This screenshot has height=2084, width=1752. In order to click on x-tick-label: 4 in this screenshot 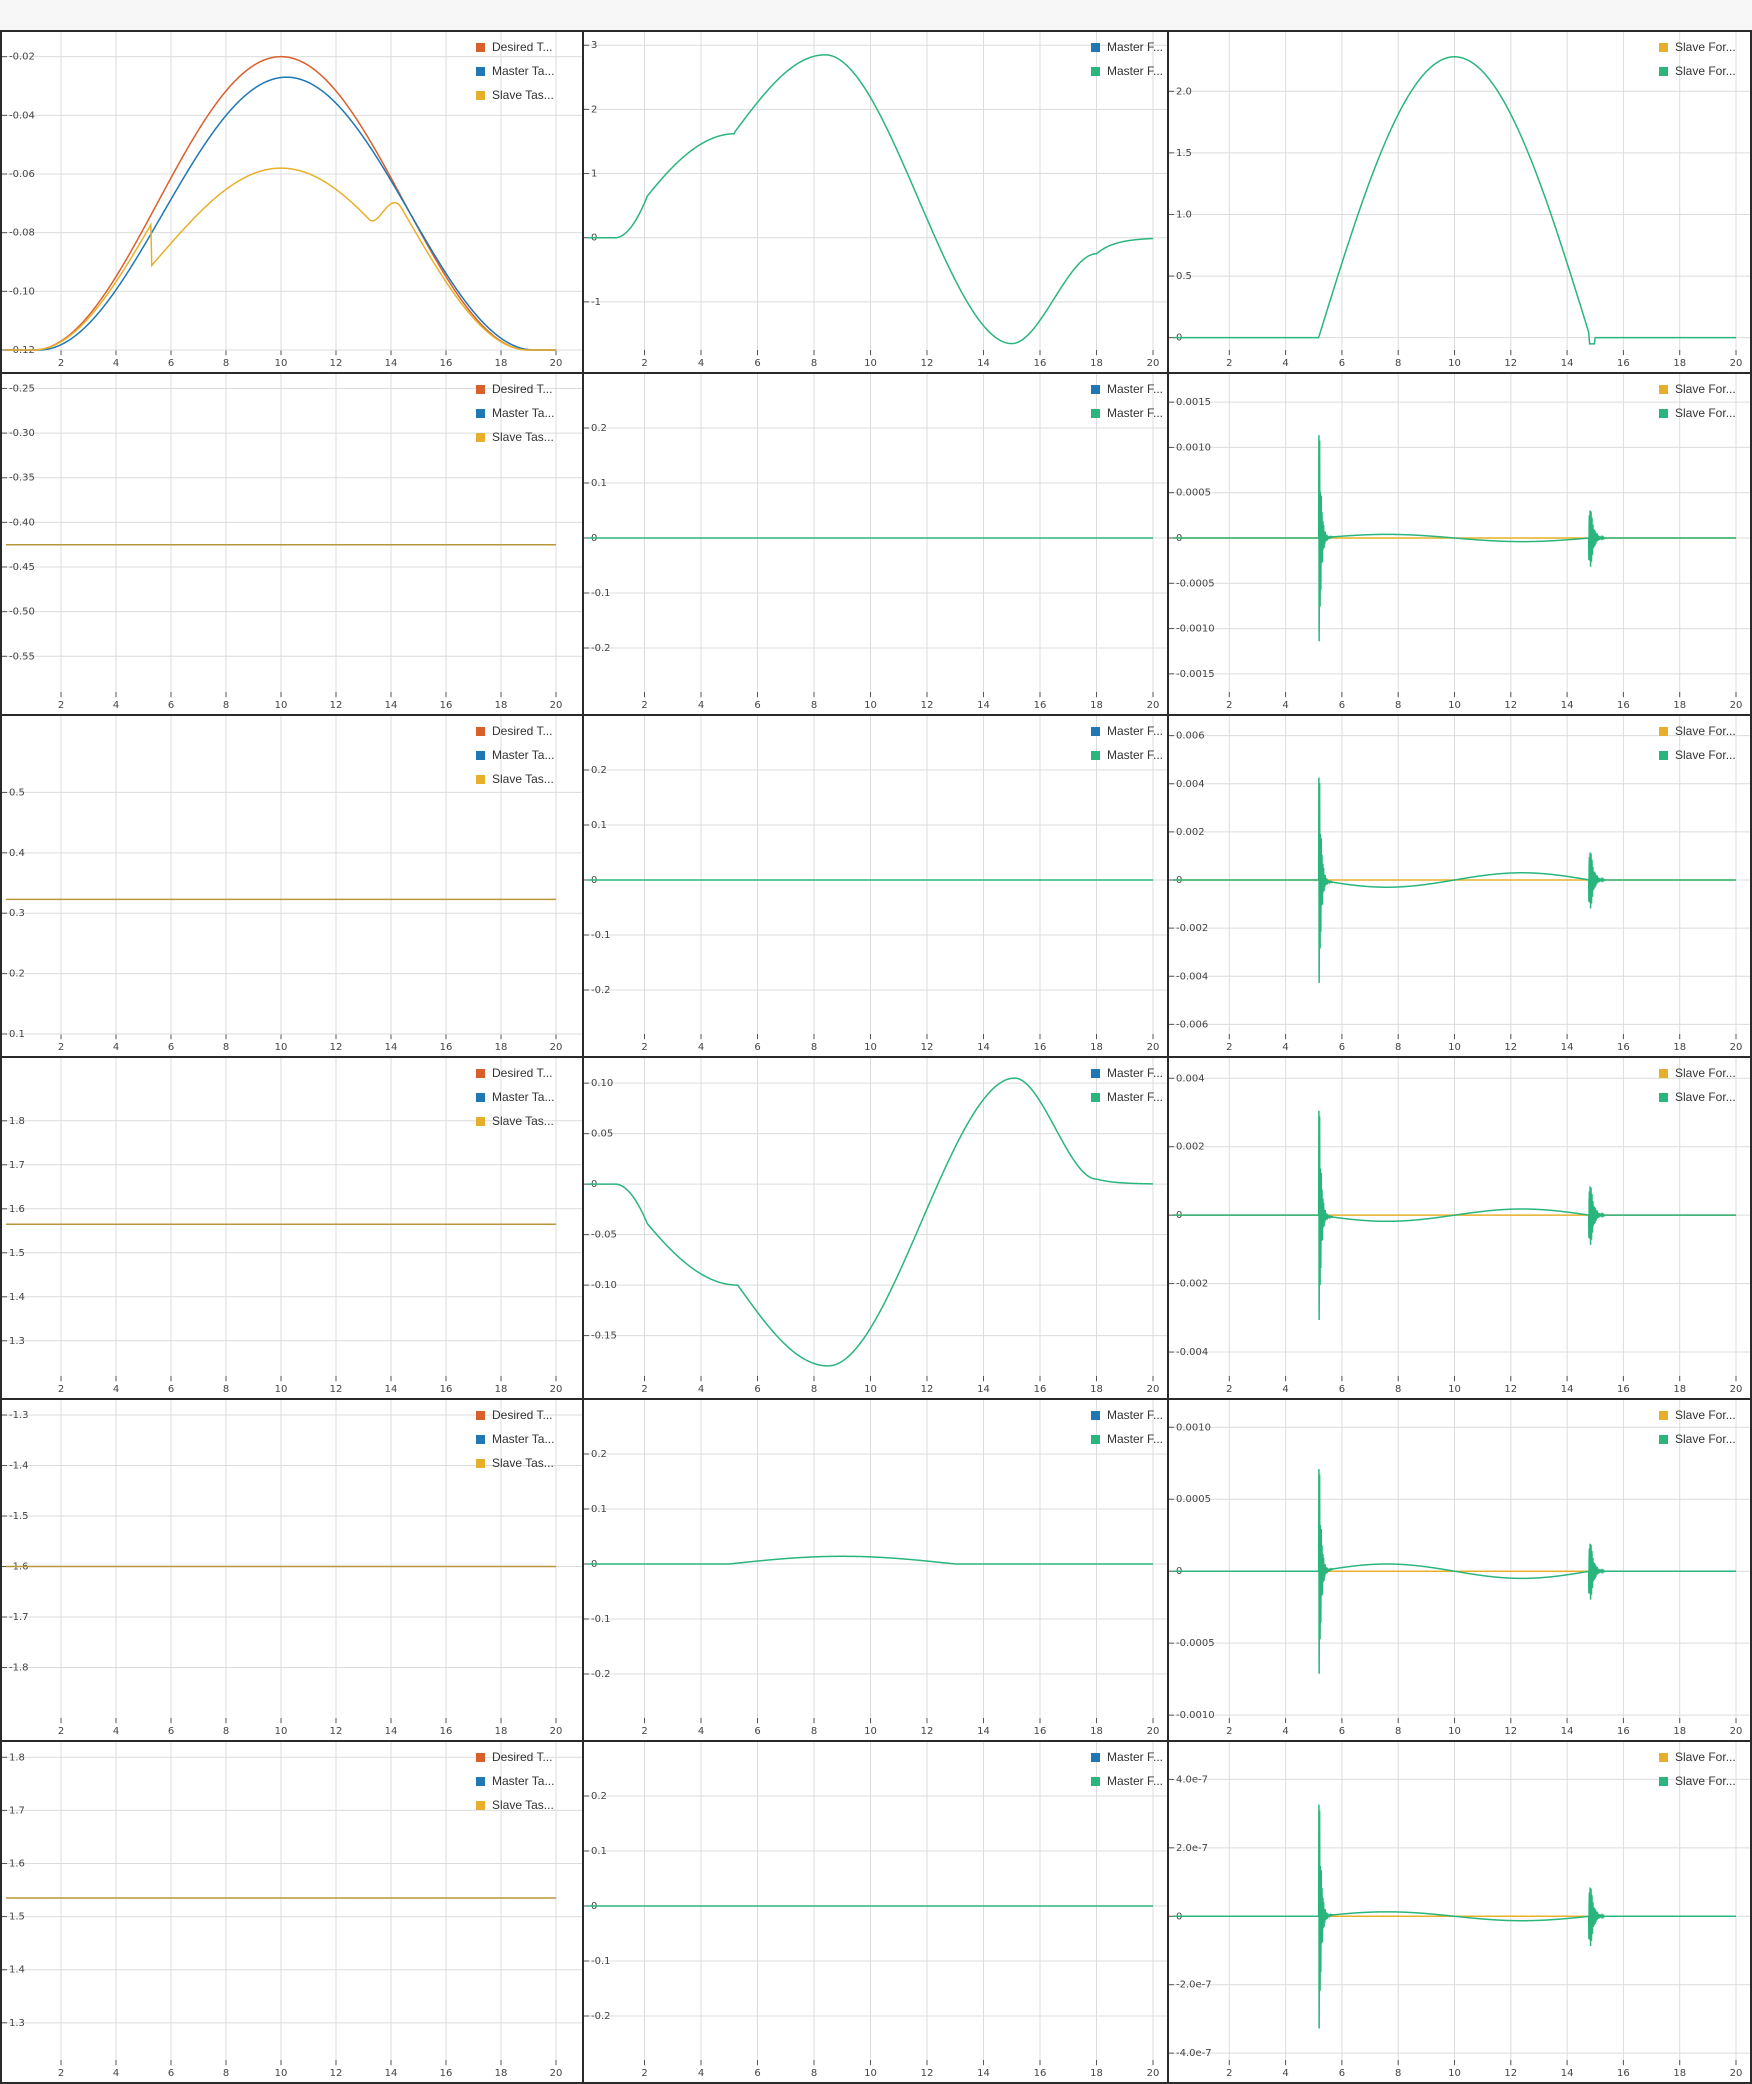, I will do `click(116, 1047)`.